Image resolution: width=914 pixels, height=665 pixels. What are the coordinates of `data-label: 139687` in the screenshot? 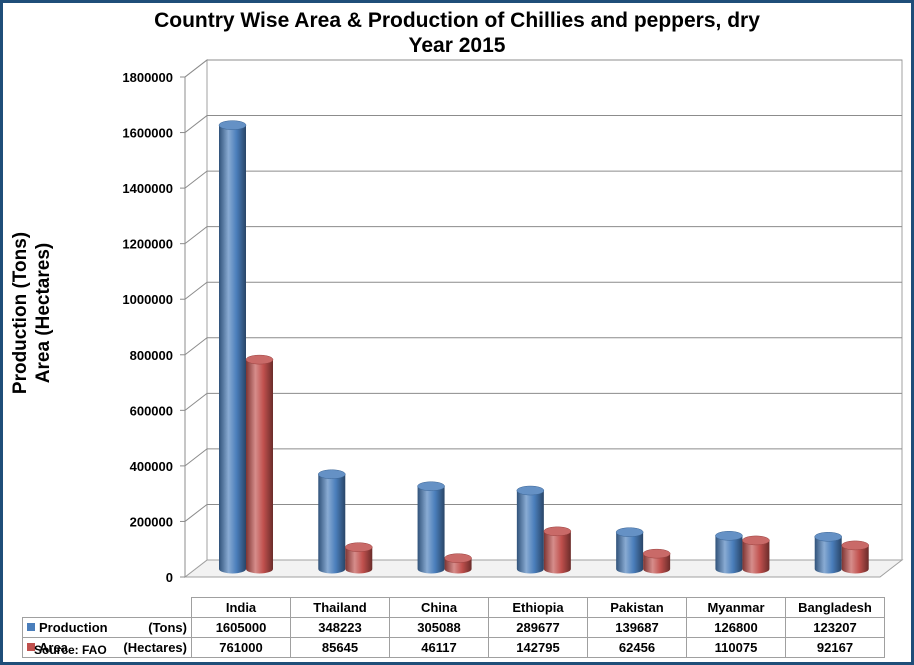 It's located at (637, 627).